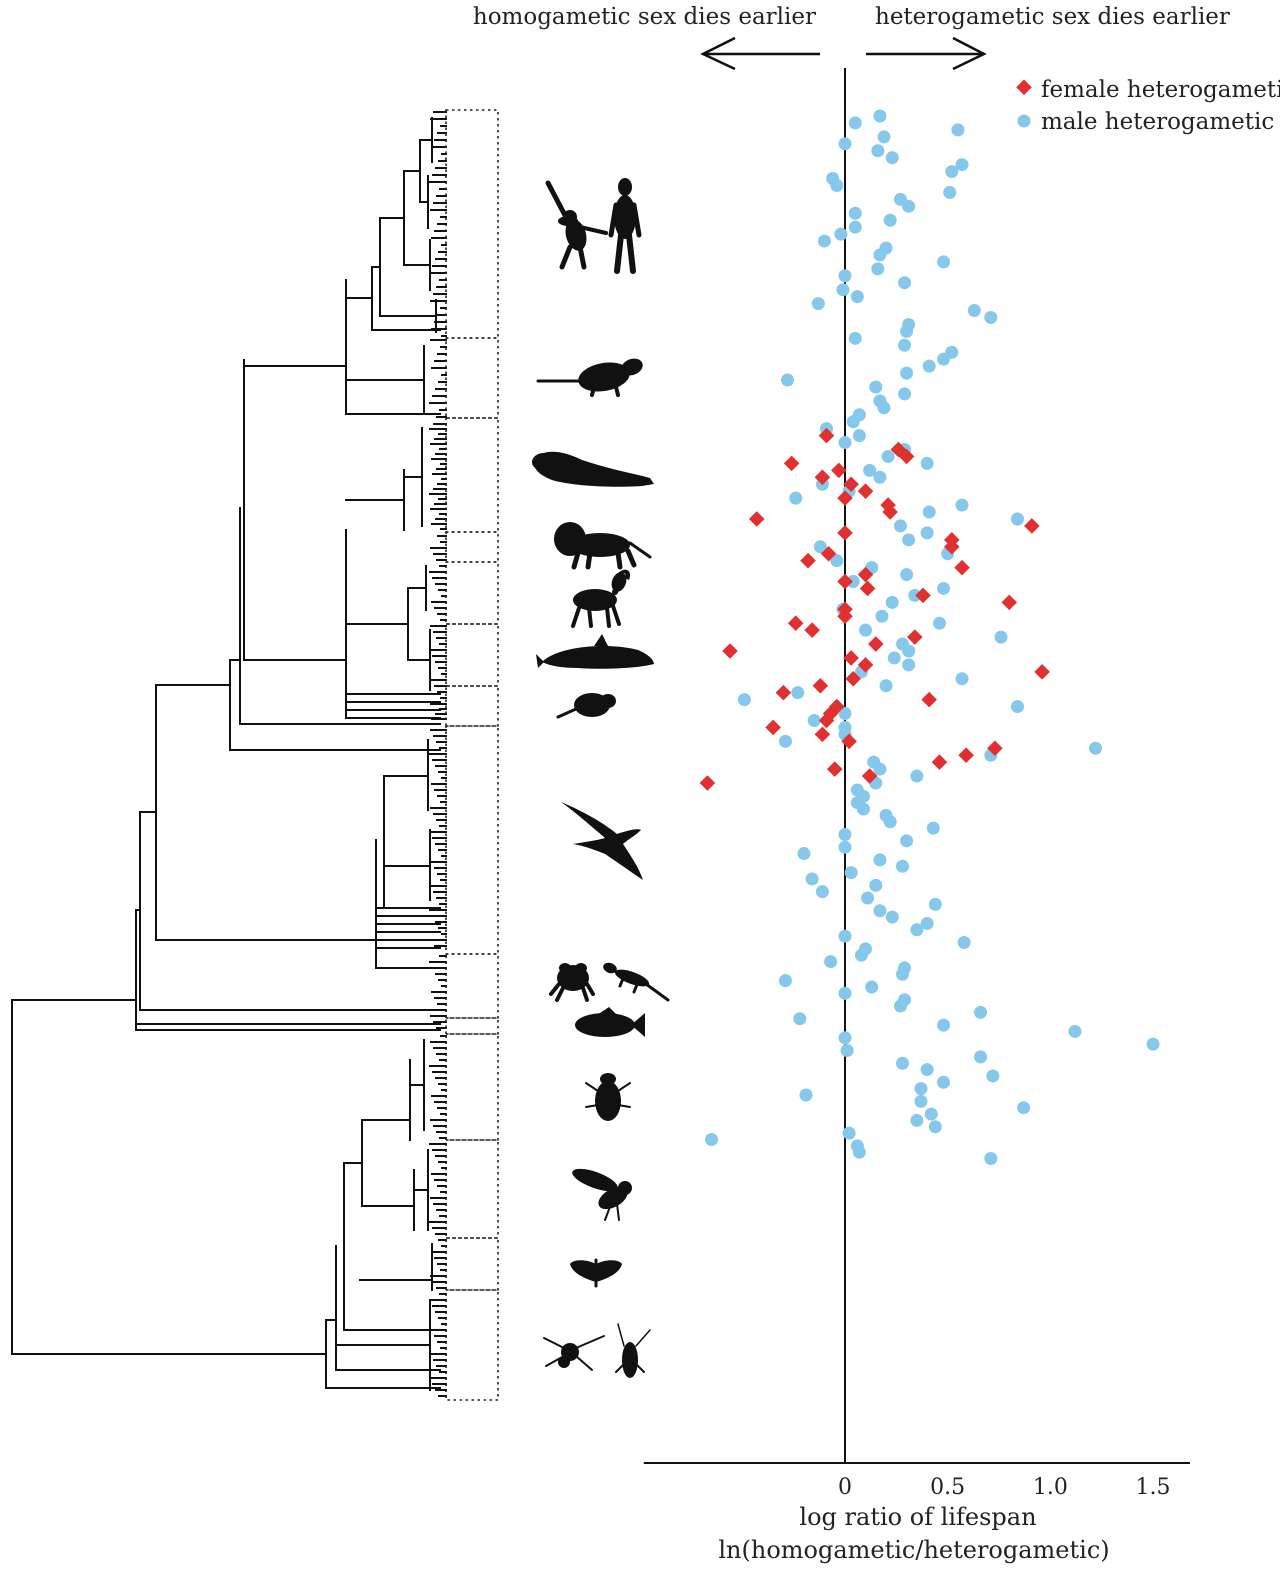 This screenshot has width=1280, height=1569. What do you see at coordinates (913, 1550) in the screenshot?
I see `x-axis-label-line2: ln(homogametic/heterogametic)` at bounding box center [913, 1550].